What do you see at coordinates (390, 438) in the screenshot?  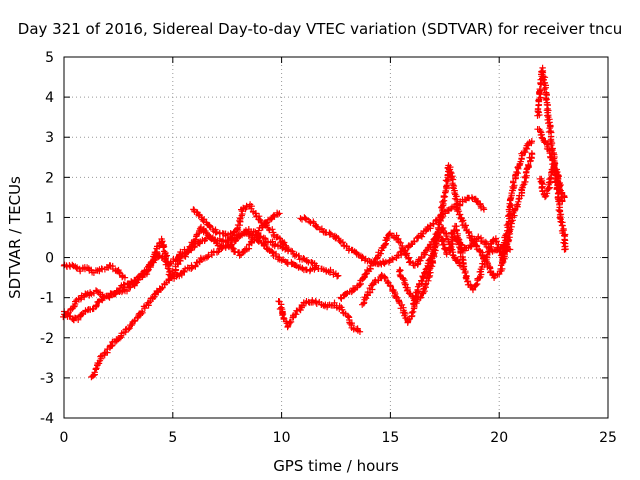 I see `x-tick-label: 15` at bounding box center [390, 438].